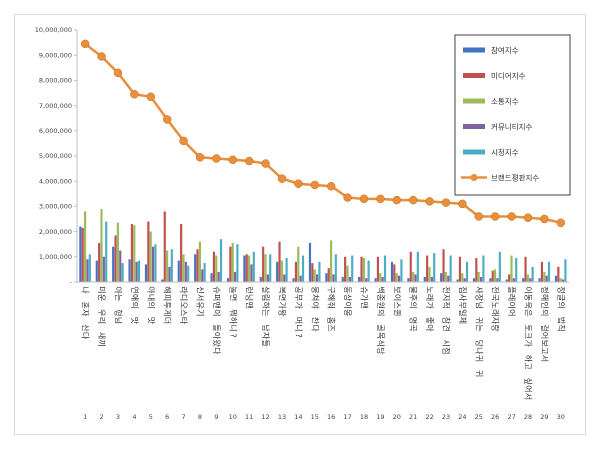 The width and height of the screenshot is (600, 449). I want to click on y-tick-label: -, so click(71, 282).